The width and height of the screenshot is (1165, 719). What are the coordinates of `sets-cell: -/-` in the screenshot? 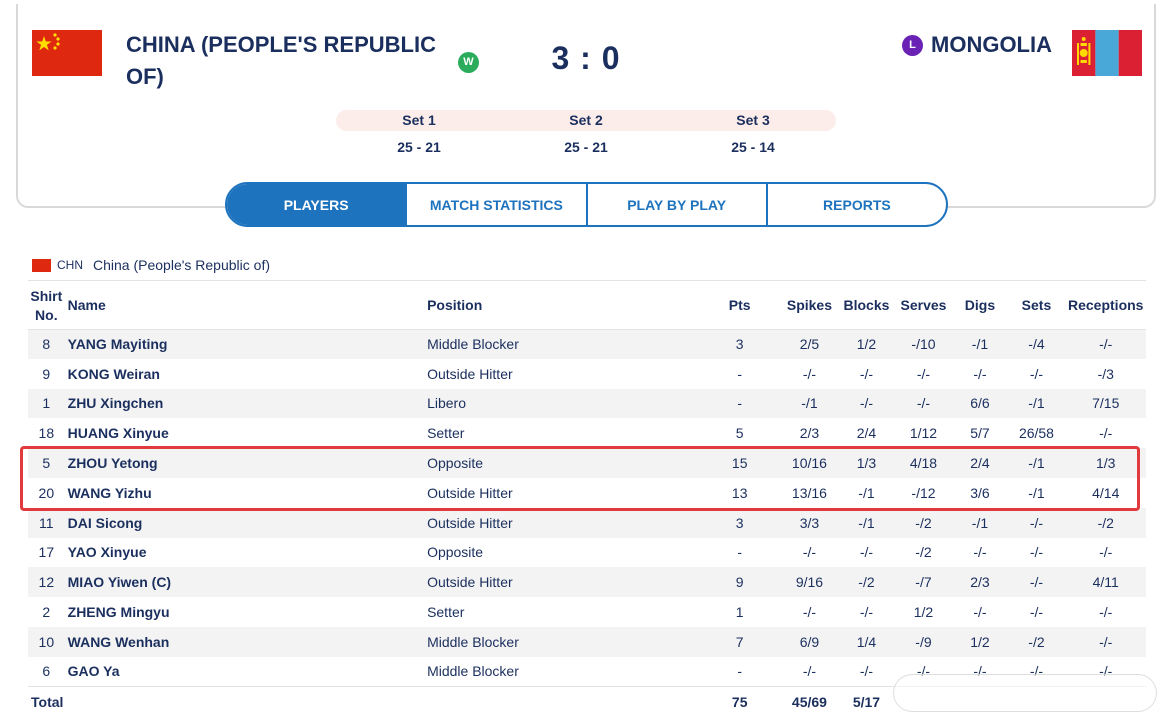 It's located at (1036, 522).